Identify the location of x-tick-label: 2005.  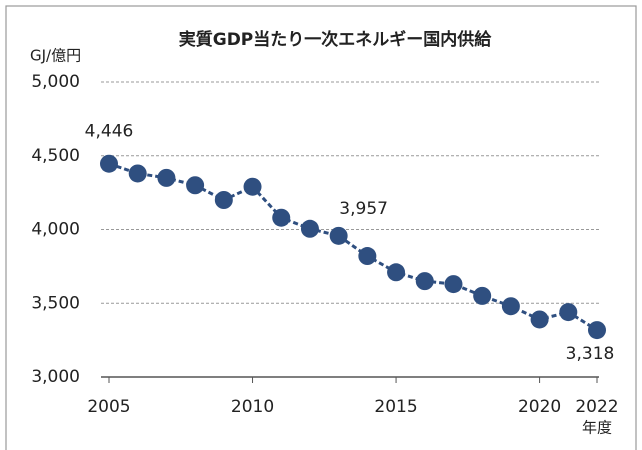
(108, 407).